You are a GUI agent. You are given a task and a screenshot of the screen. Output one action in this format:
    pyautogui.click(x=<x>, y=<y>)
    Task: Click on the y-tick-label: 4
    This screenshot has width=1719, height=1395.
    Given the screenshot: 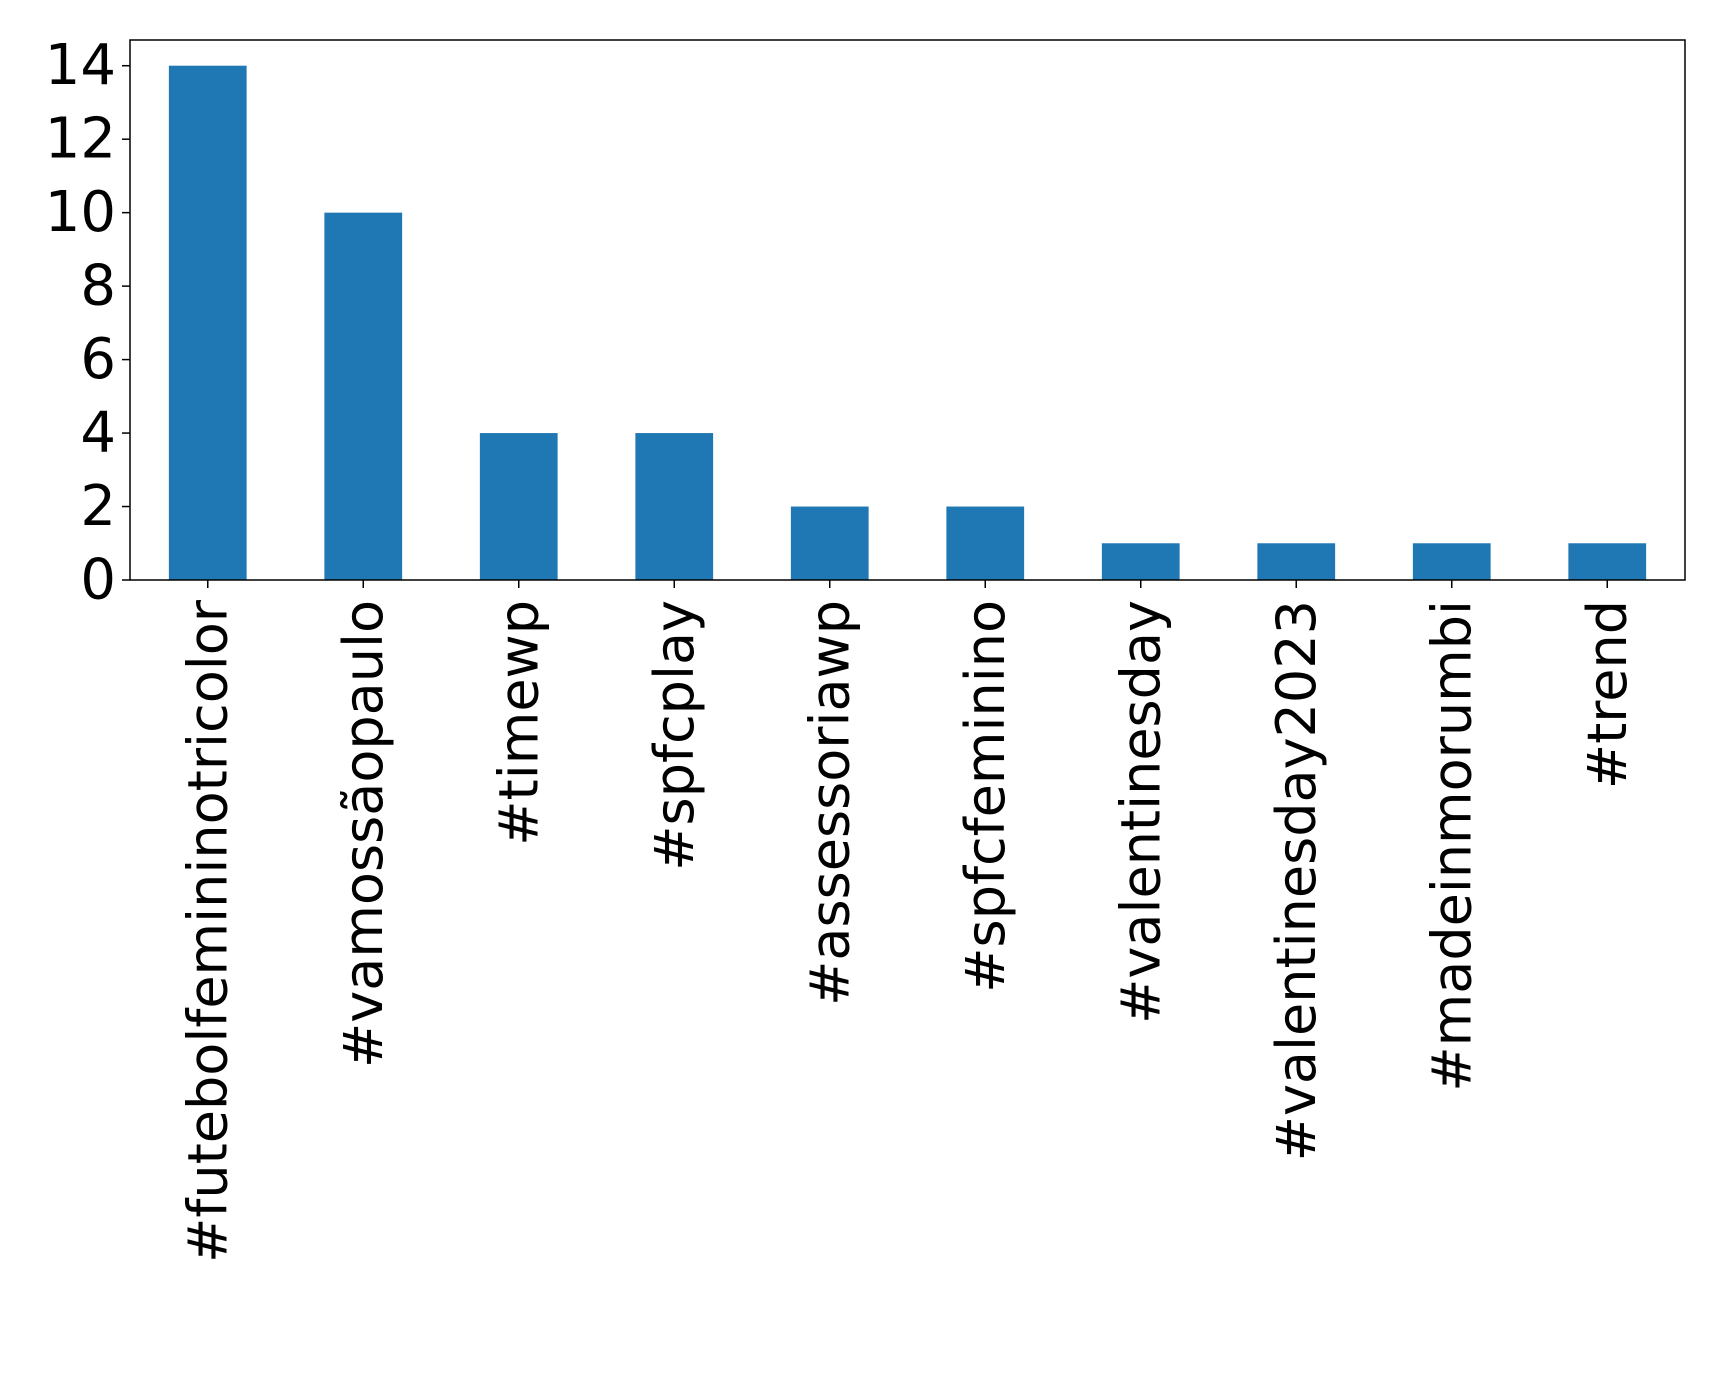 What is the action you would take?
    pyautogui.click(x=98, y=433)
    